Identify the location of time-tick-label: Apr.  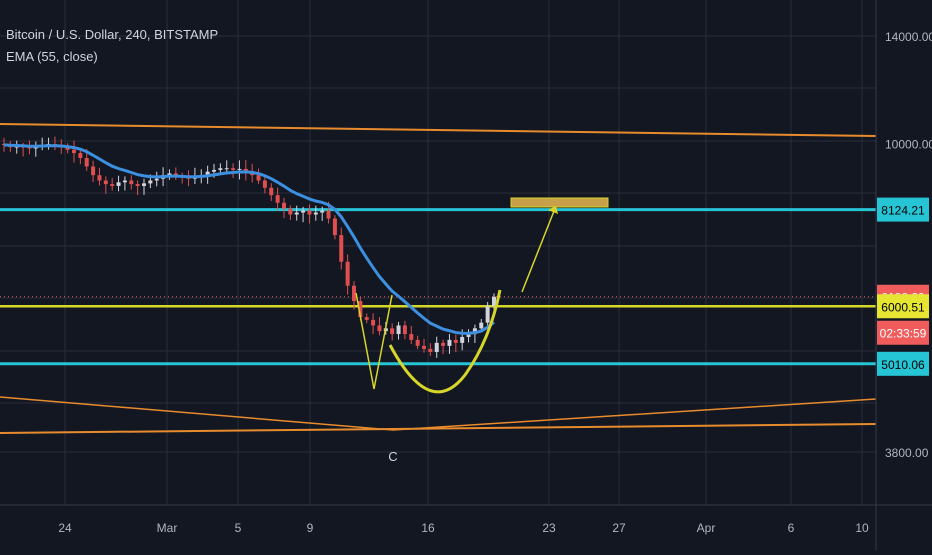
(706, 528).